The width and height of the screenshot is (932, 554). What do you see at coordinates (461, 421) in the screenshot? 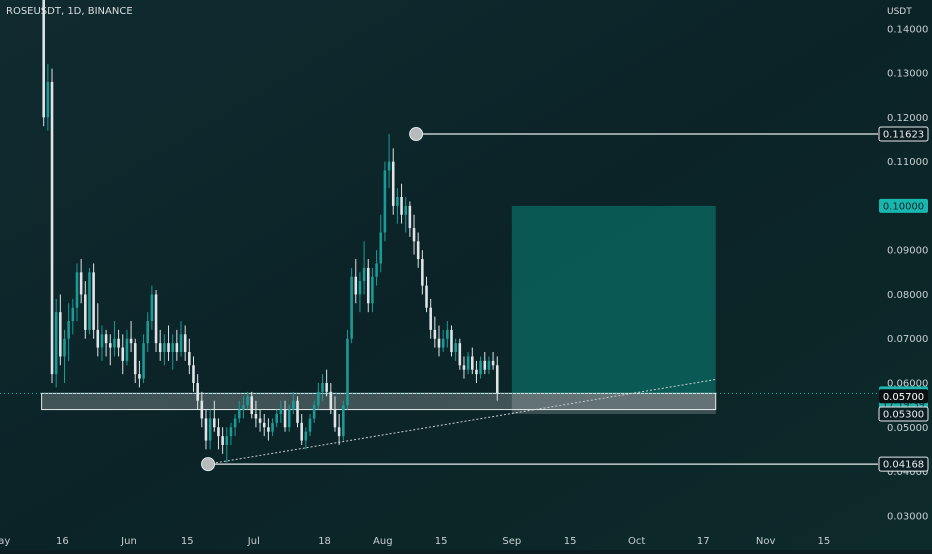
I see `trendline` at bounding box center [461, 421].